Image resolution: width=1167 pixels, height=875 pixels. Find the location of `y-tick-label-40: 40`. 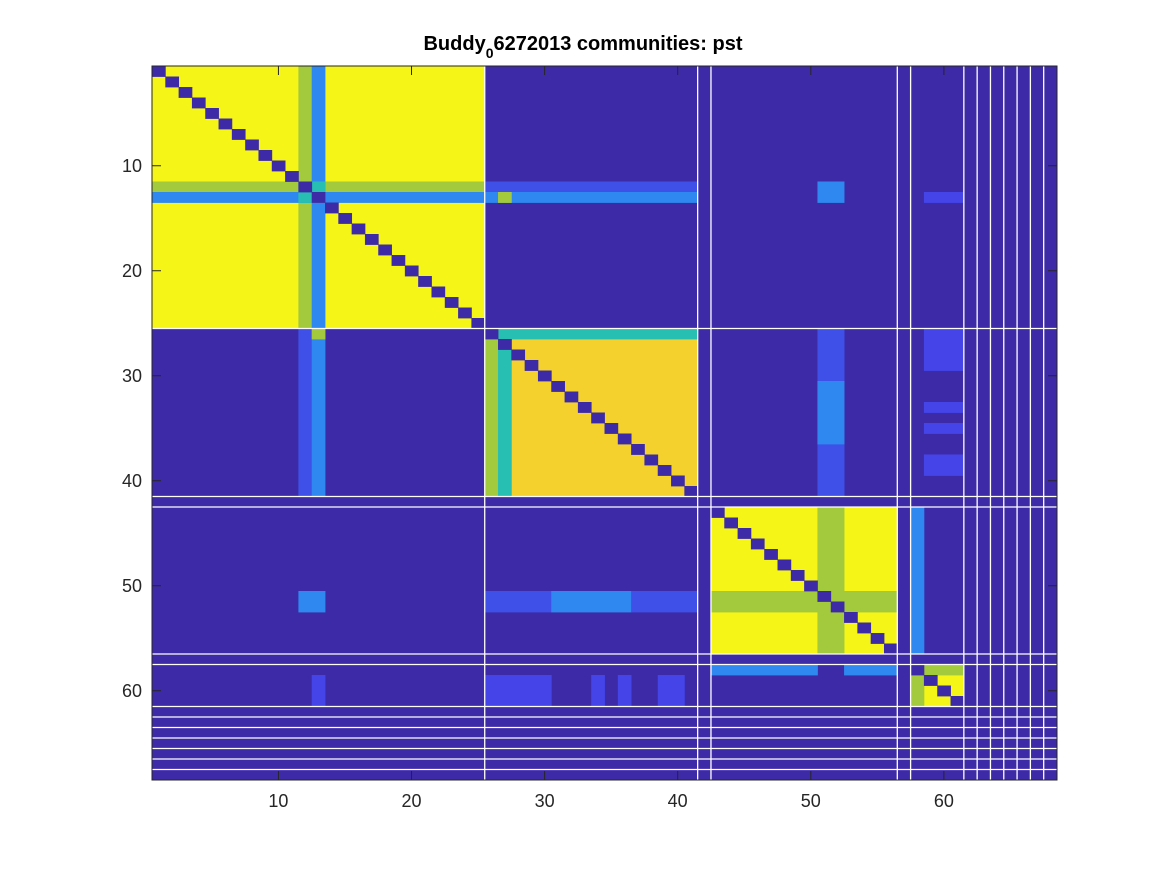

y-tick-label-40: 40 is located at coordinates (132, 481).